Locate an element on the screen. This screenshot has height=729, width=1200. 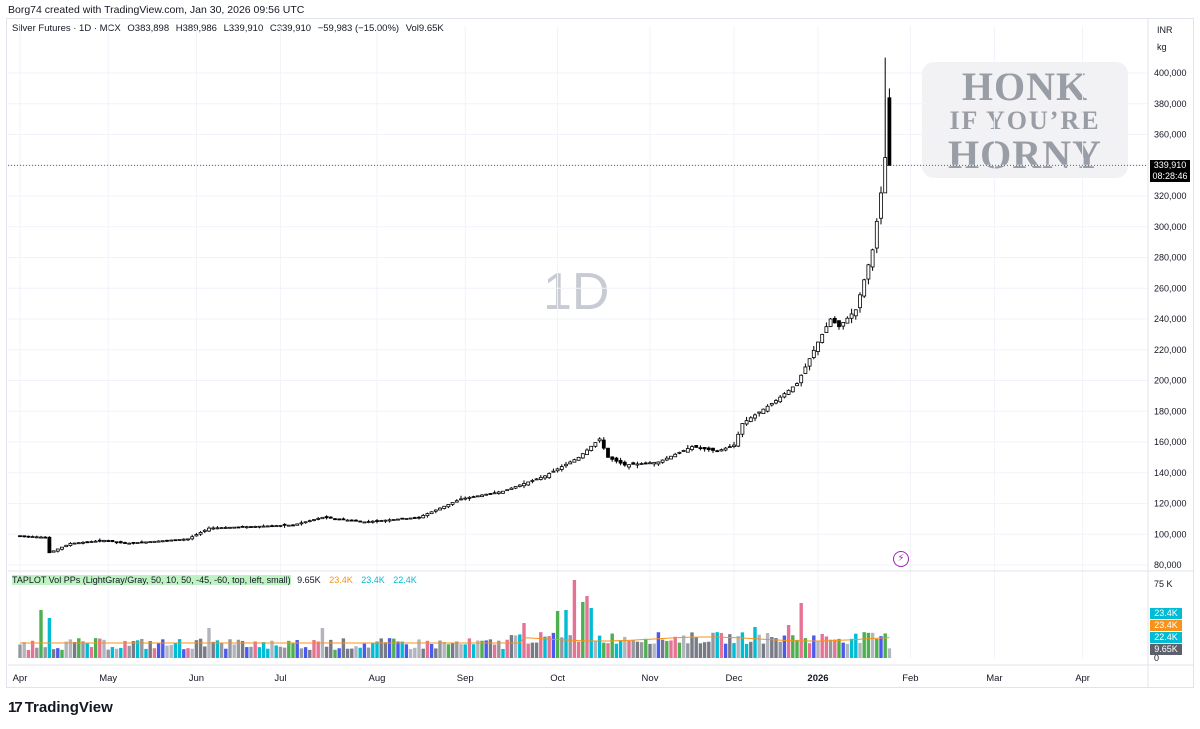
last-price: 339,910 is located at coordinates (1170, 165).